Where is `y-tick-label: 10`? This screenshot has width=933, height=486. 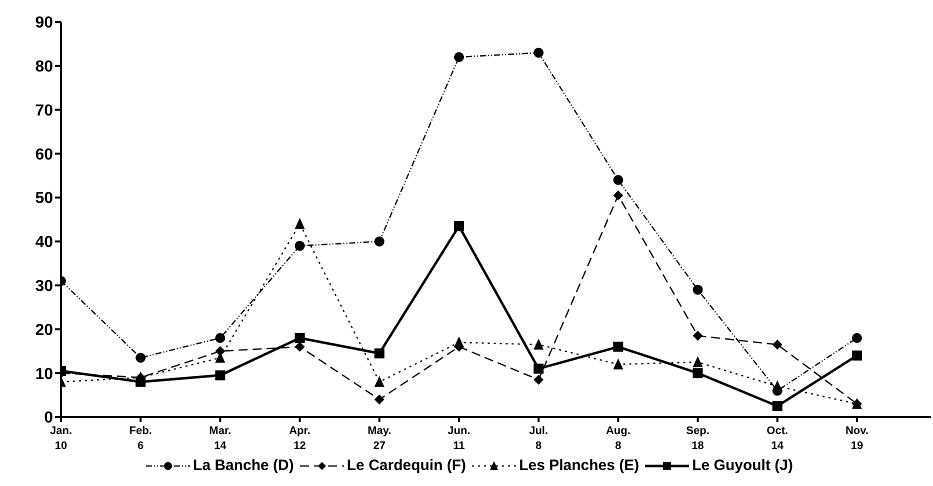 y-tick-label: 10 is located at coordinates (44, 374).